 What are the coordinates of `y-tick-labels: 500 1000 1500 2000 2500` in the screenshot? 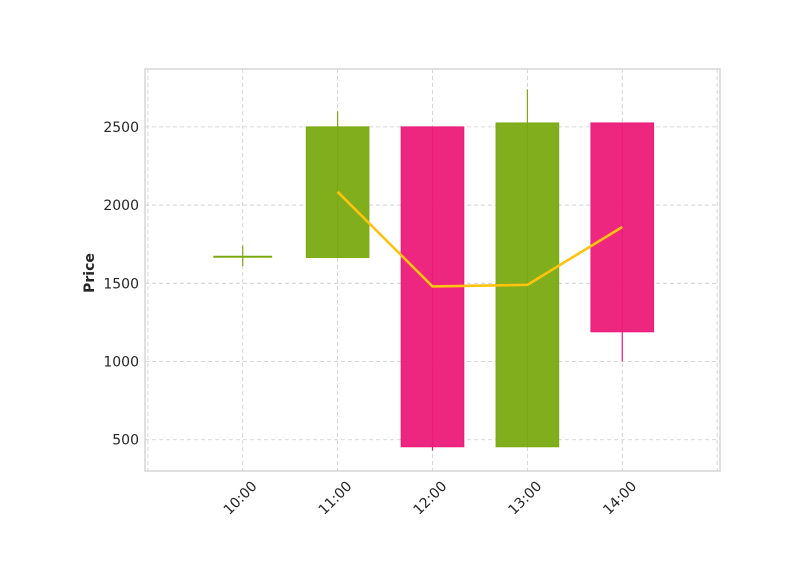 It's located at (121, 284).